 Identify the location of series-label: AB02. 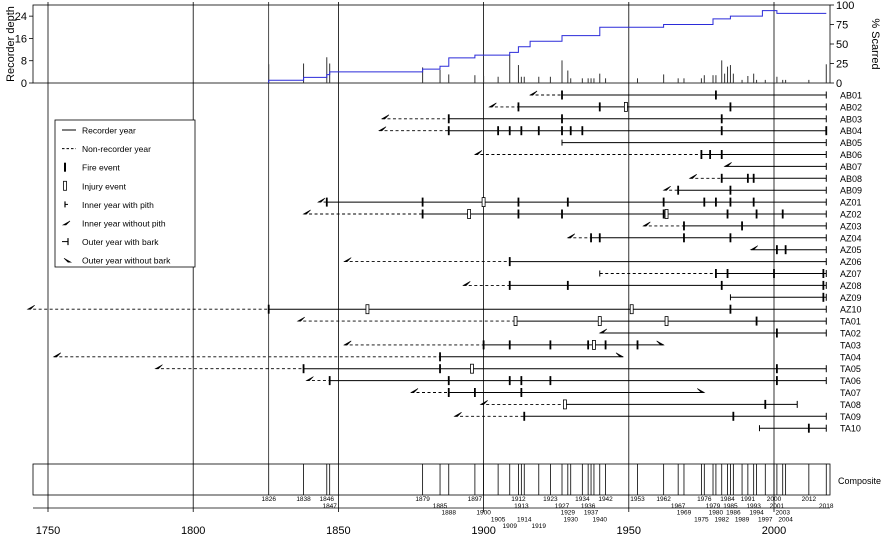
(851, 107).